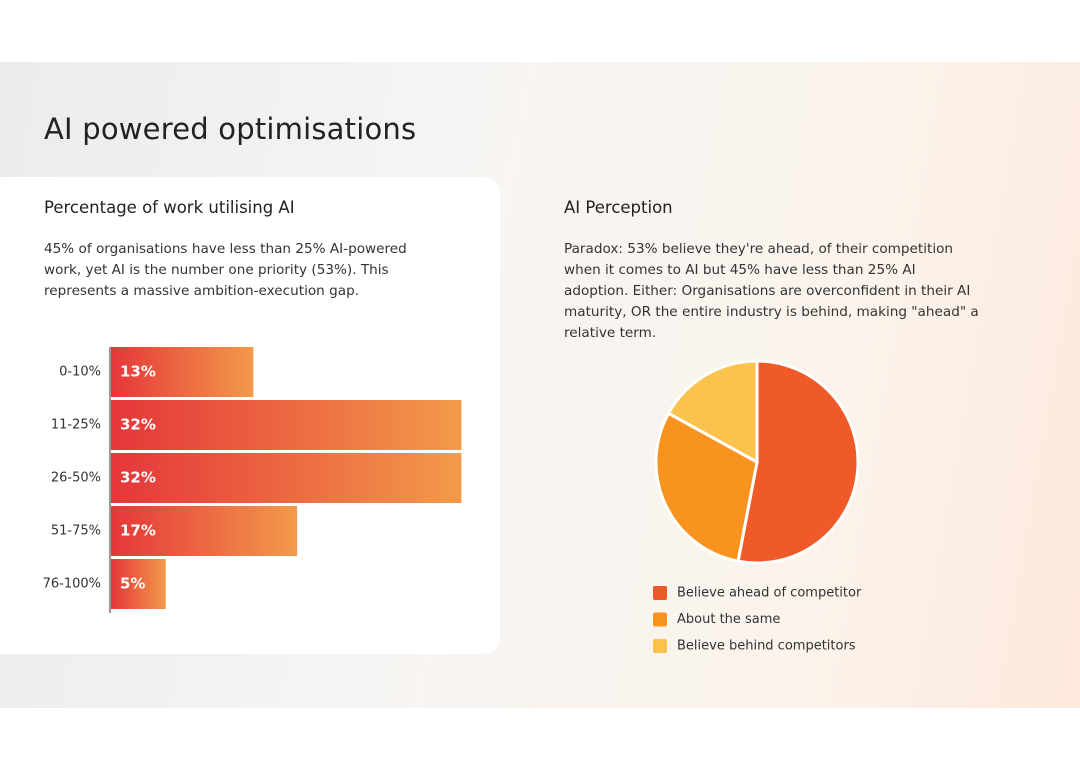  I want to click on page-title: AI powered optimisations, so click(230, 129).